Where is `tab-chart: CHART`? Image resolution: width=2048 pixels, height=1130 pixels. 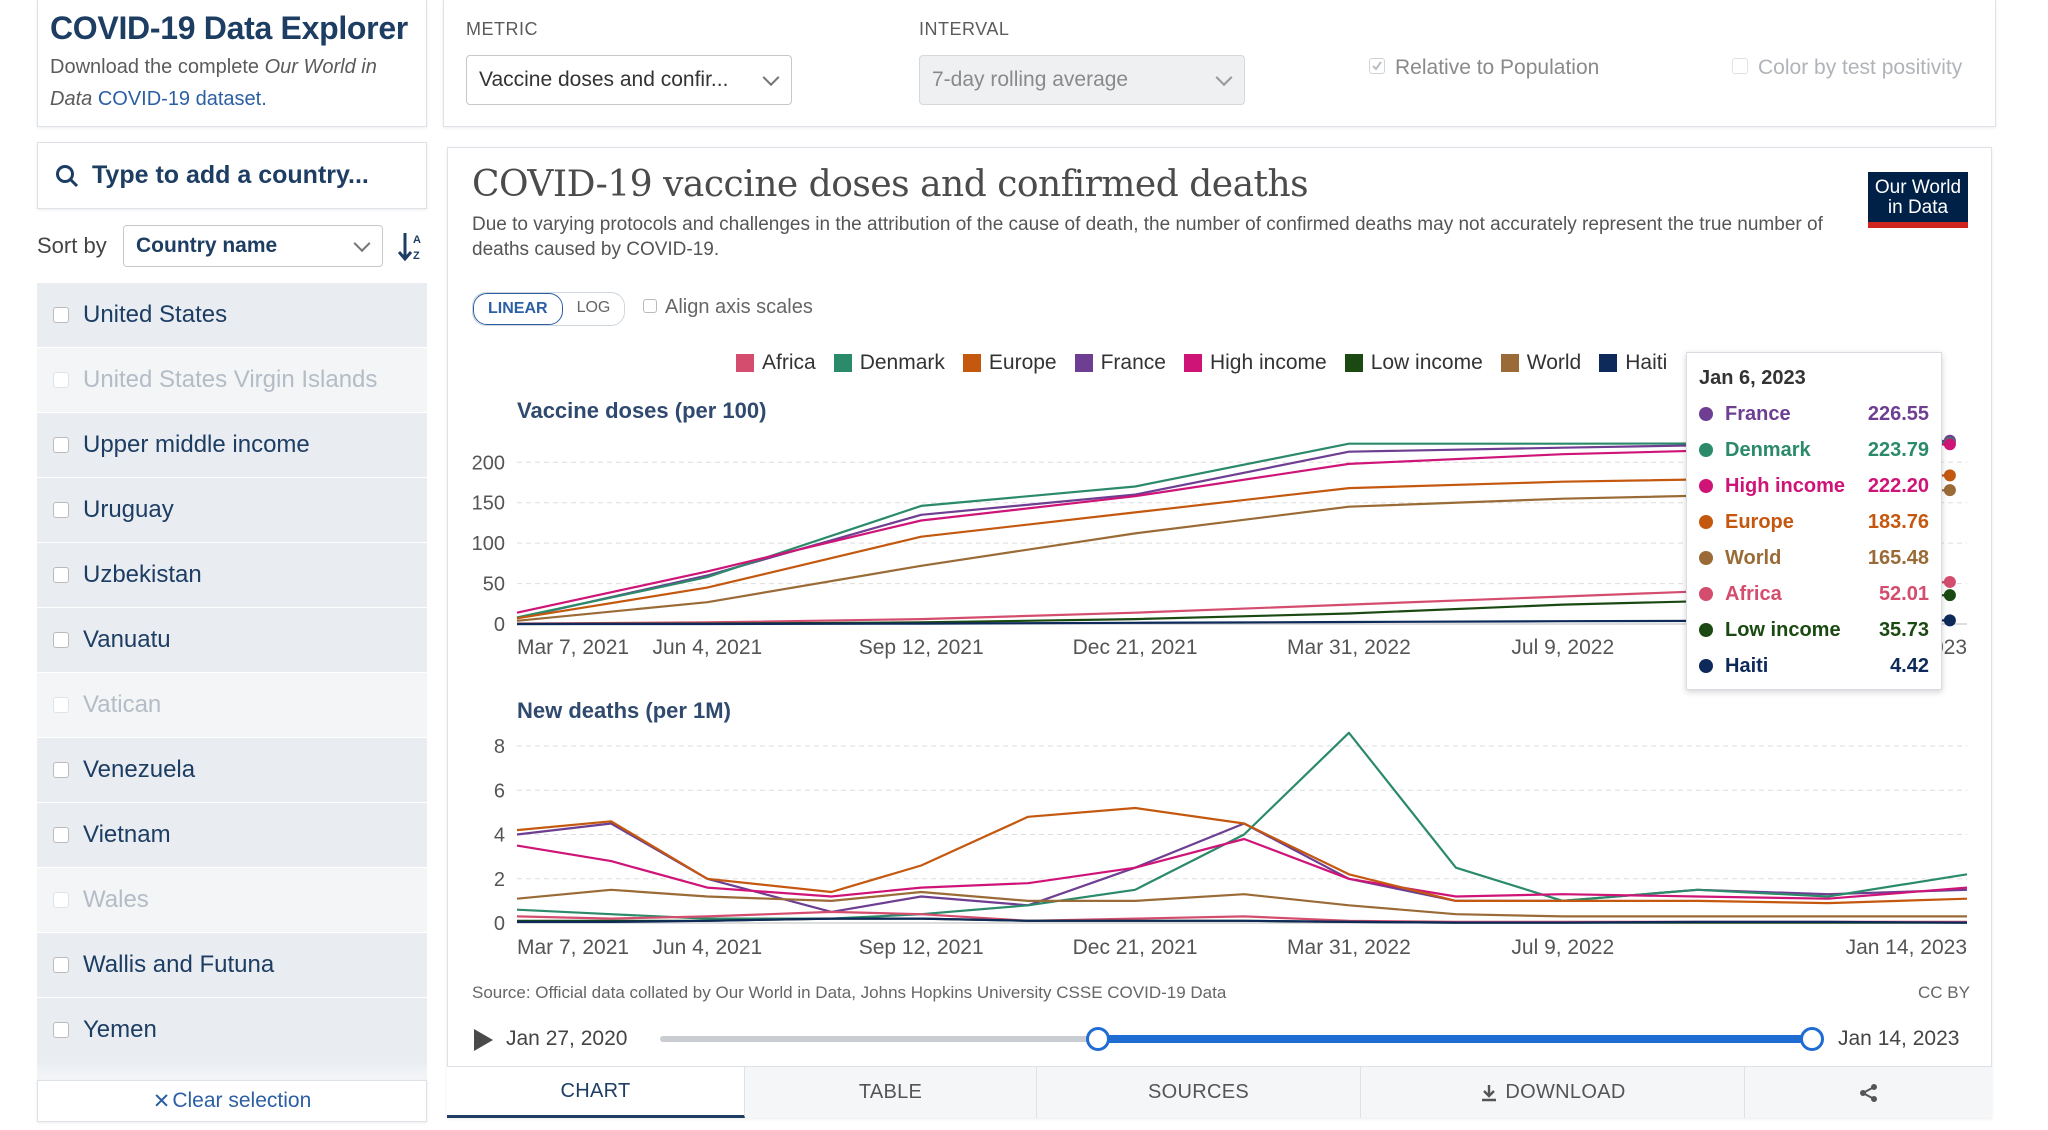 tab-chart: CHART is located at coordinates (596, 1092).